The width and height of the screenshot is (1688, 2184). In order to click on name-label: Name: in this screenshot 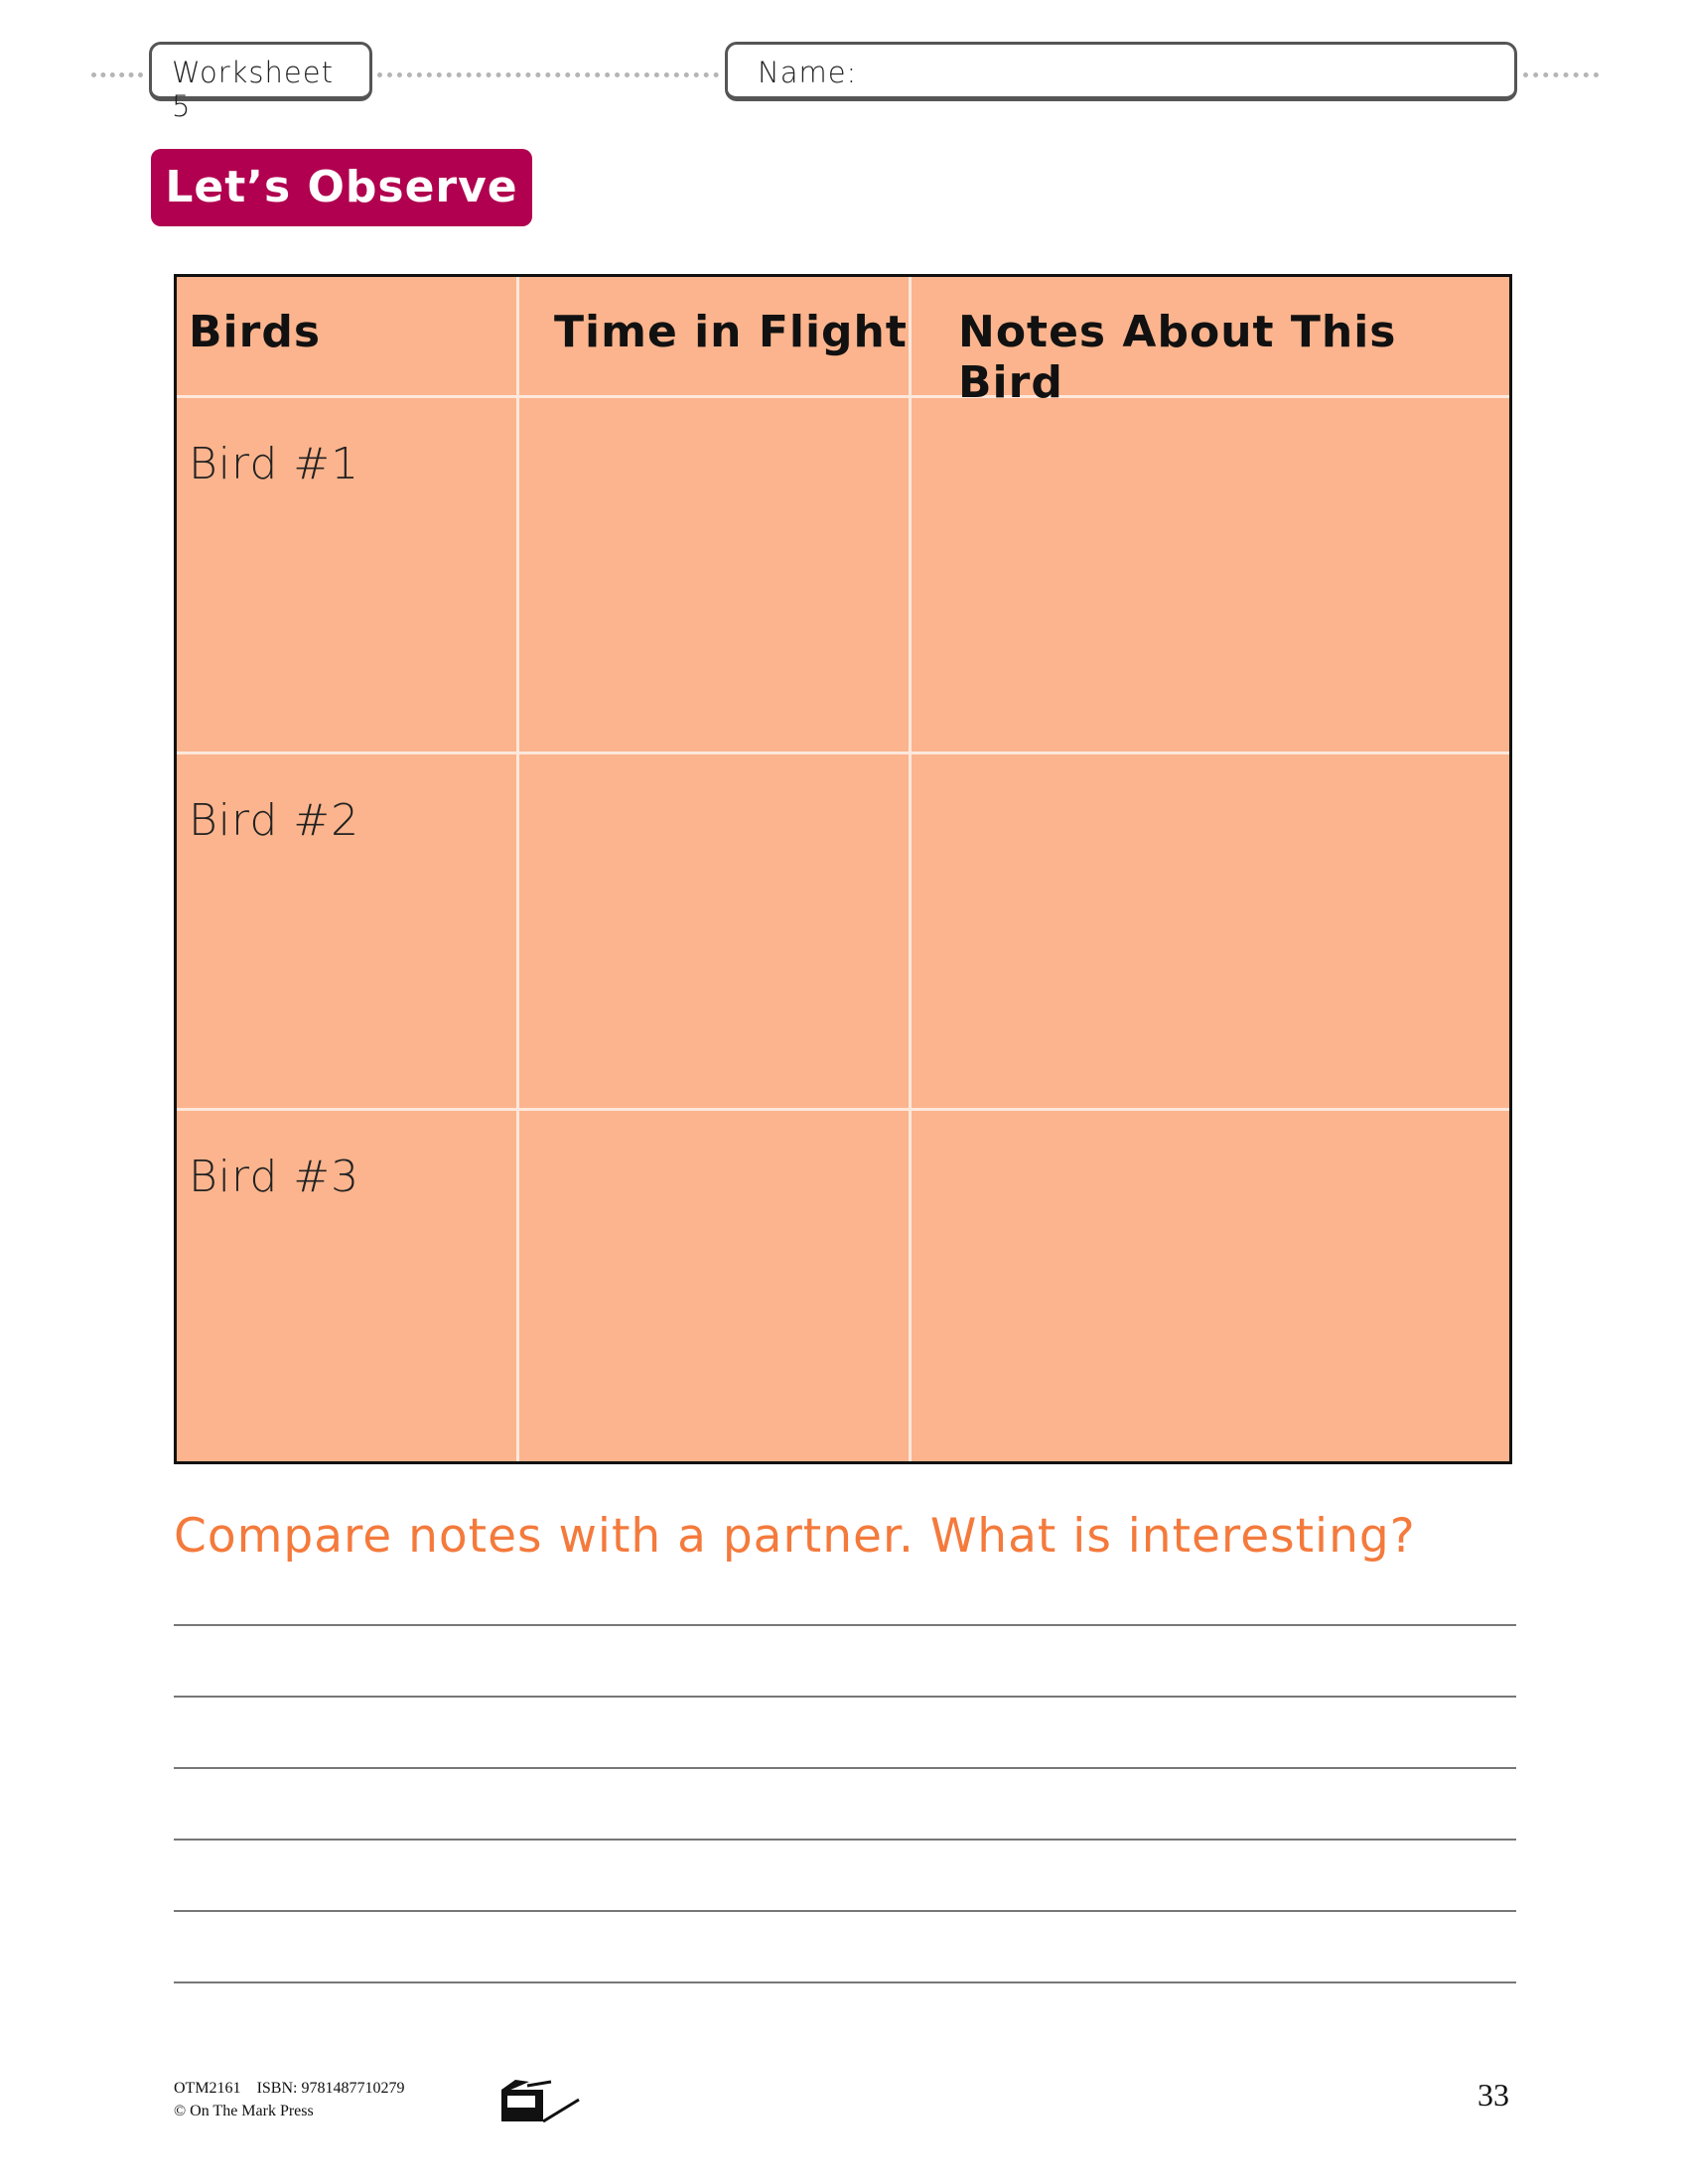, I will do `click(808, 72)`.